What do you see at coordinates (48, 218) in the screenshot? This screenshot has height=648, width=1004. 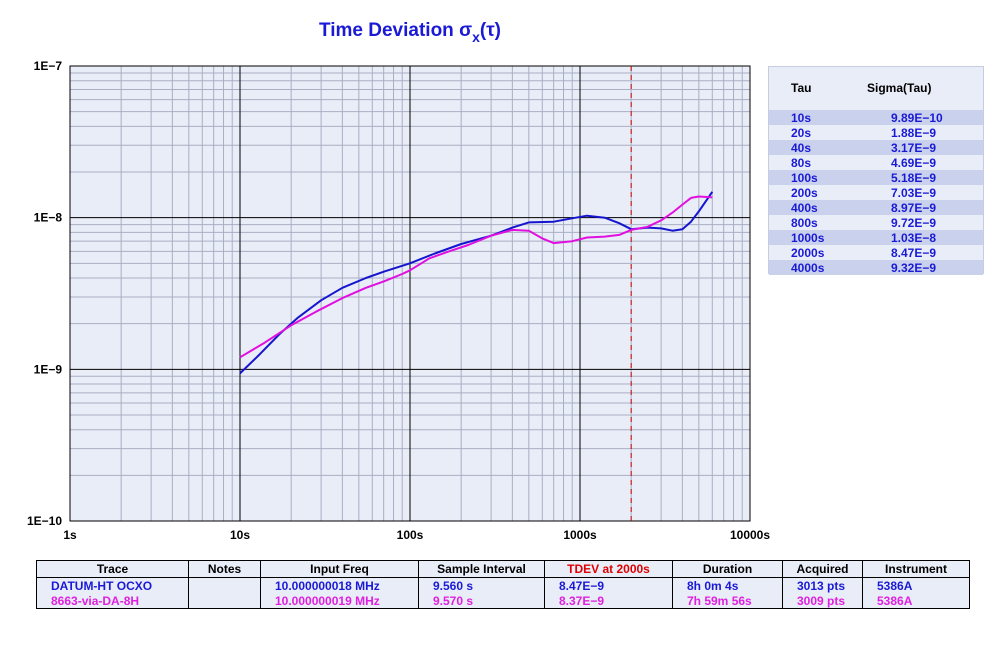 I see `y-tick-label: 1E−8` at bounding box center [48, 218].